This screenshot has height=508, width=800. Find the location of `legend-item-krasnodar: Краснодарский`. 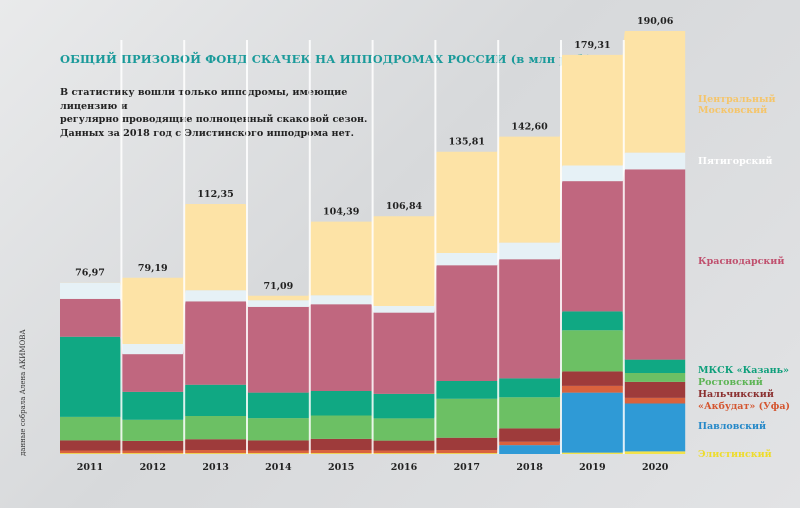

legend-item-krasnodar: Краснодарский is located at coordinates (741, 261).